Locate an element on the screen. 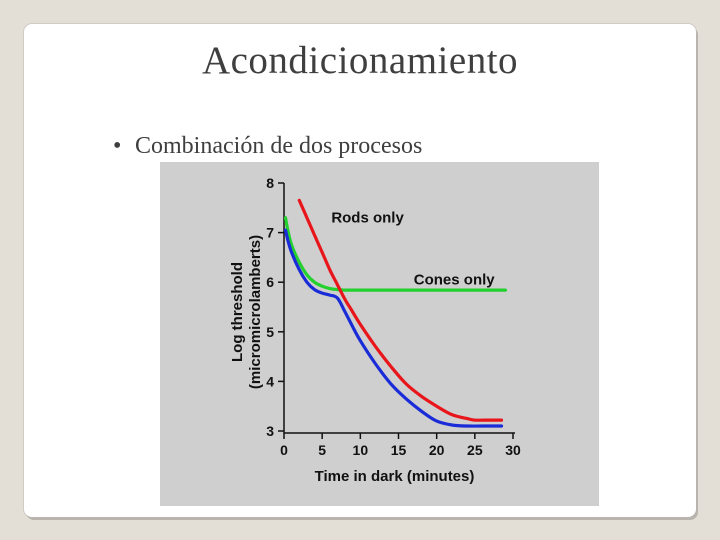 This screenshot has width=720, height=540. annotation-rods-only: Rods only is located at coordinates (367, 218).